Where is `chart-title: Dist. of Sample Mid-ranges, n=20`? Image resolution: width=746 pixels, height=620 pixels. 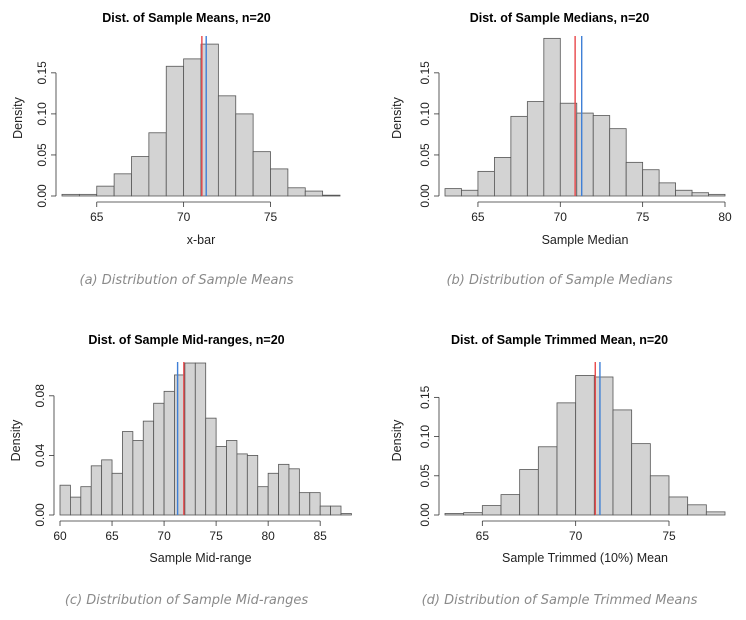 chart-title: Dist. of Sample Mid-ranges, n=20 is located at coordinates (186, 340).